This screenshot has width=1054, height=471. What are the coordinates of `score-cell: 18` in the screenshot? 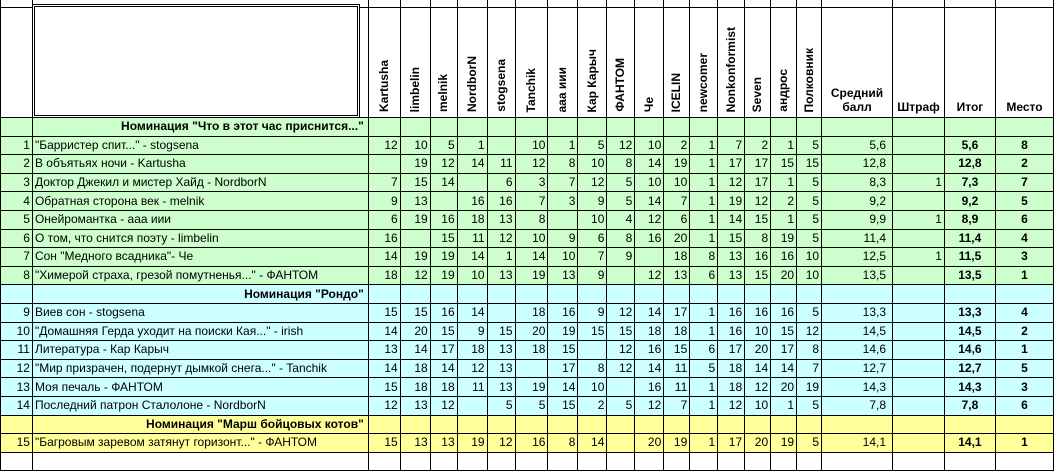 It's located at (472, 350).